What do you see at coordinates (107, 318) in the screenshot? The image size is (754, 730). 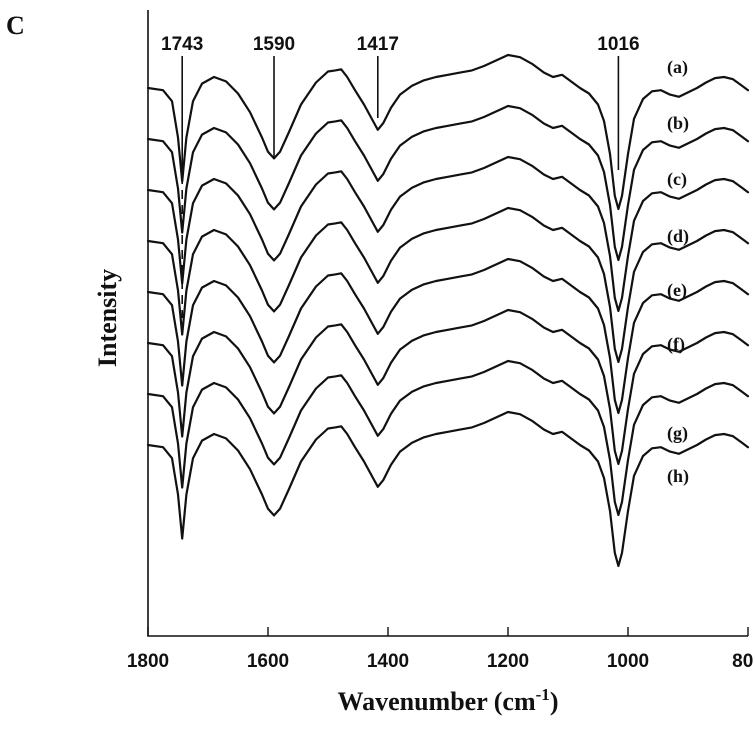 I see `y-axis-label: Intensity` at bounding box center [107, 318].